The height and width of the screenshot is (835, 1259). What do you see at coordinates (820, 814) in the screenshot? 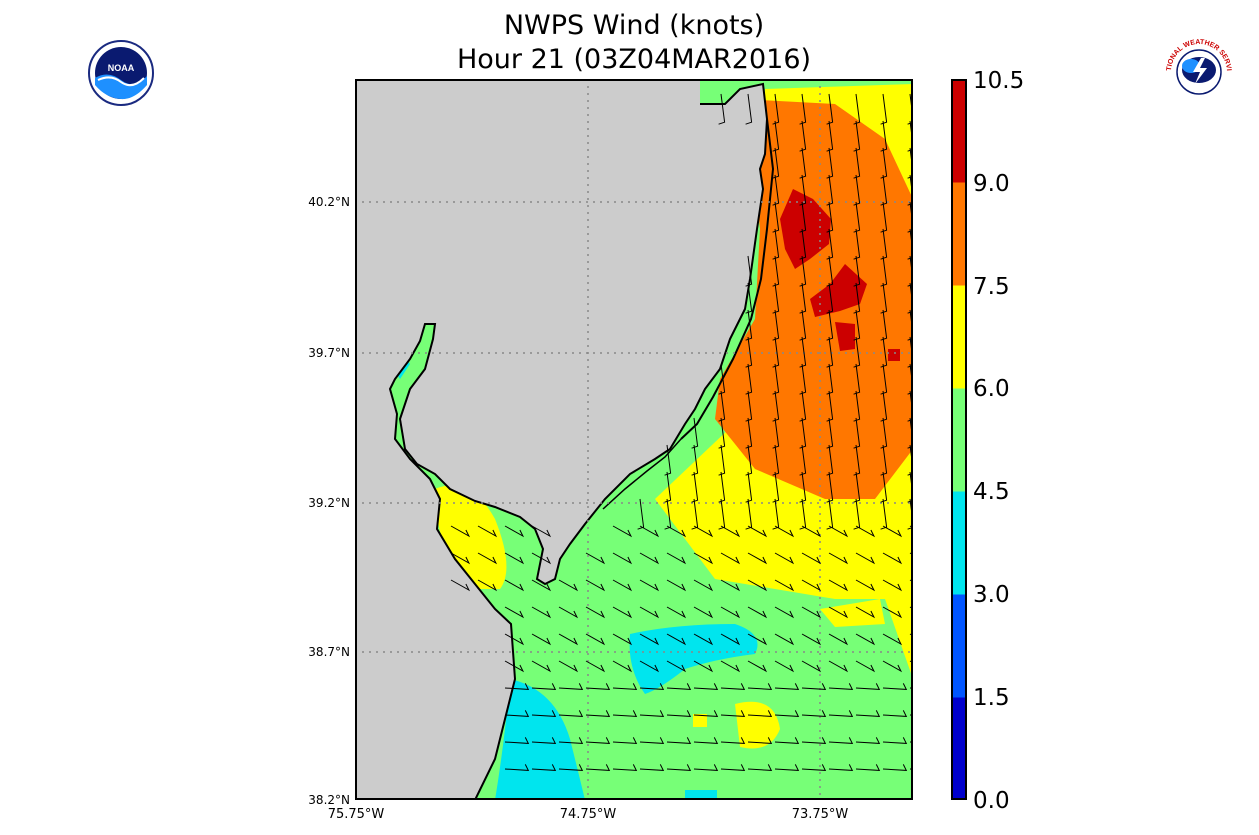
I see `lon-label: 73.75°W` at bounding box center [820, 814].